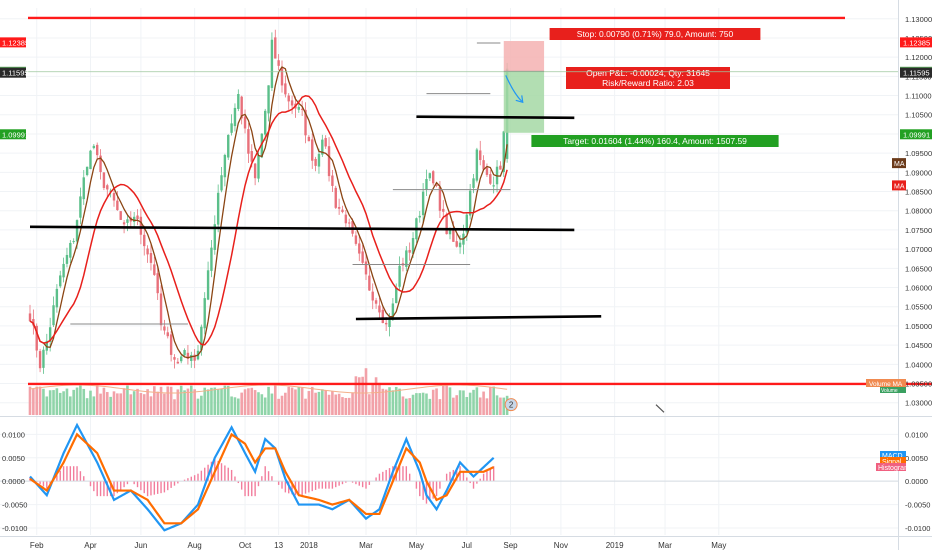 The width and height of the screenshot is (932, 555). What do you see at coordinates (918, 172) in the screenshot?
I see `price-tick-label: 1.09000` at bounding box center [918, 172].